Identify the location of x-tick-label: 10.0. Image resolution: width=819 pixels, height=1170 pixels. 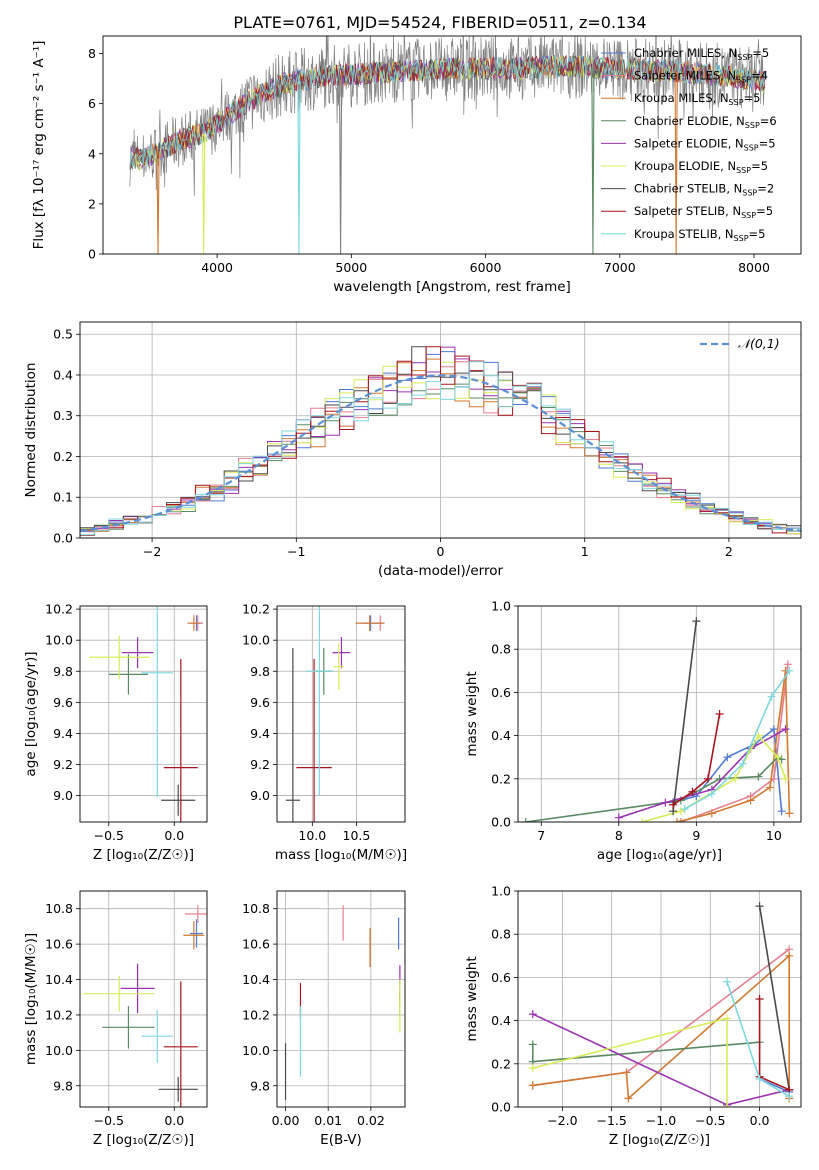
(312, 835).